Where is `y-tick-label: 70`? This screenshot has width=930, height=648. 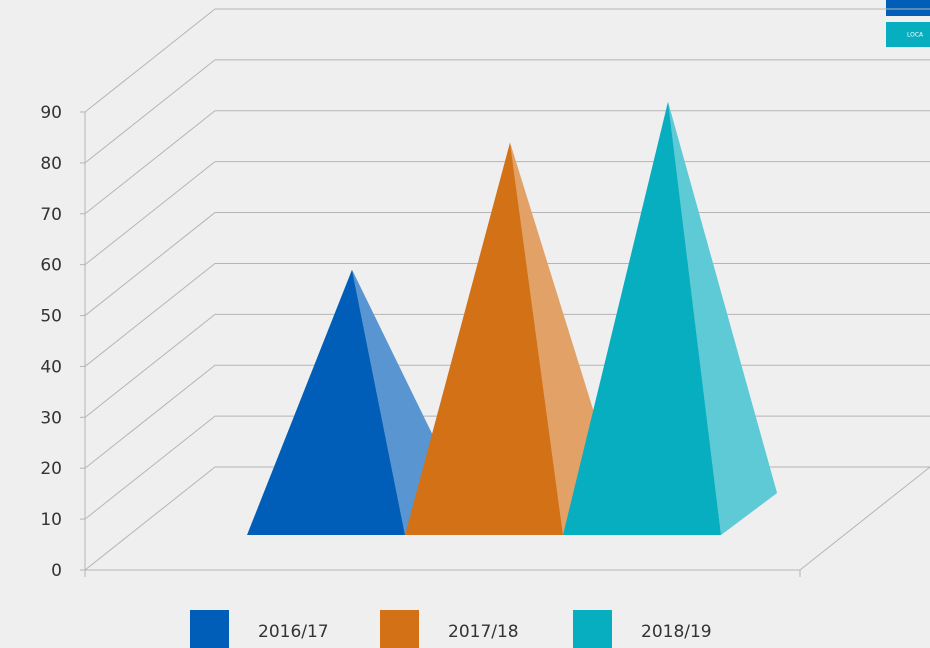
y-tick-label: 70 is located at coordinates (51, 215).